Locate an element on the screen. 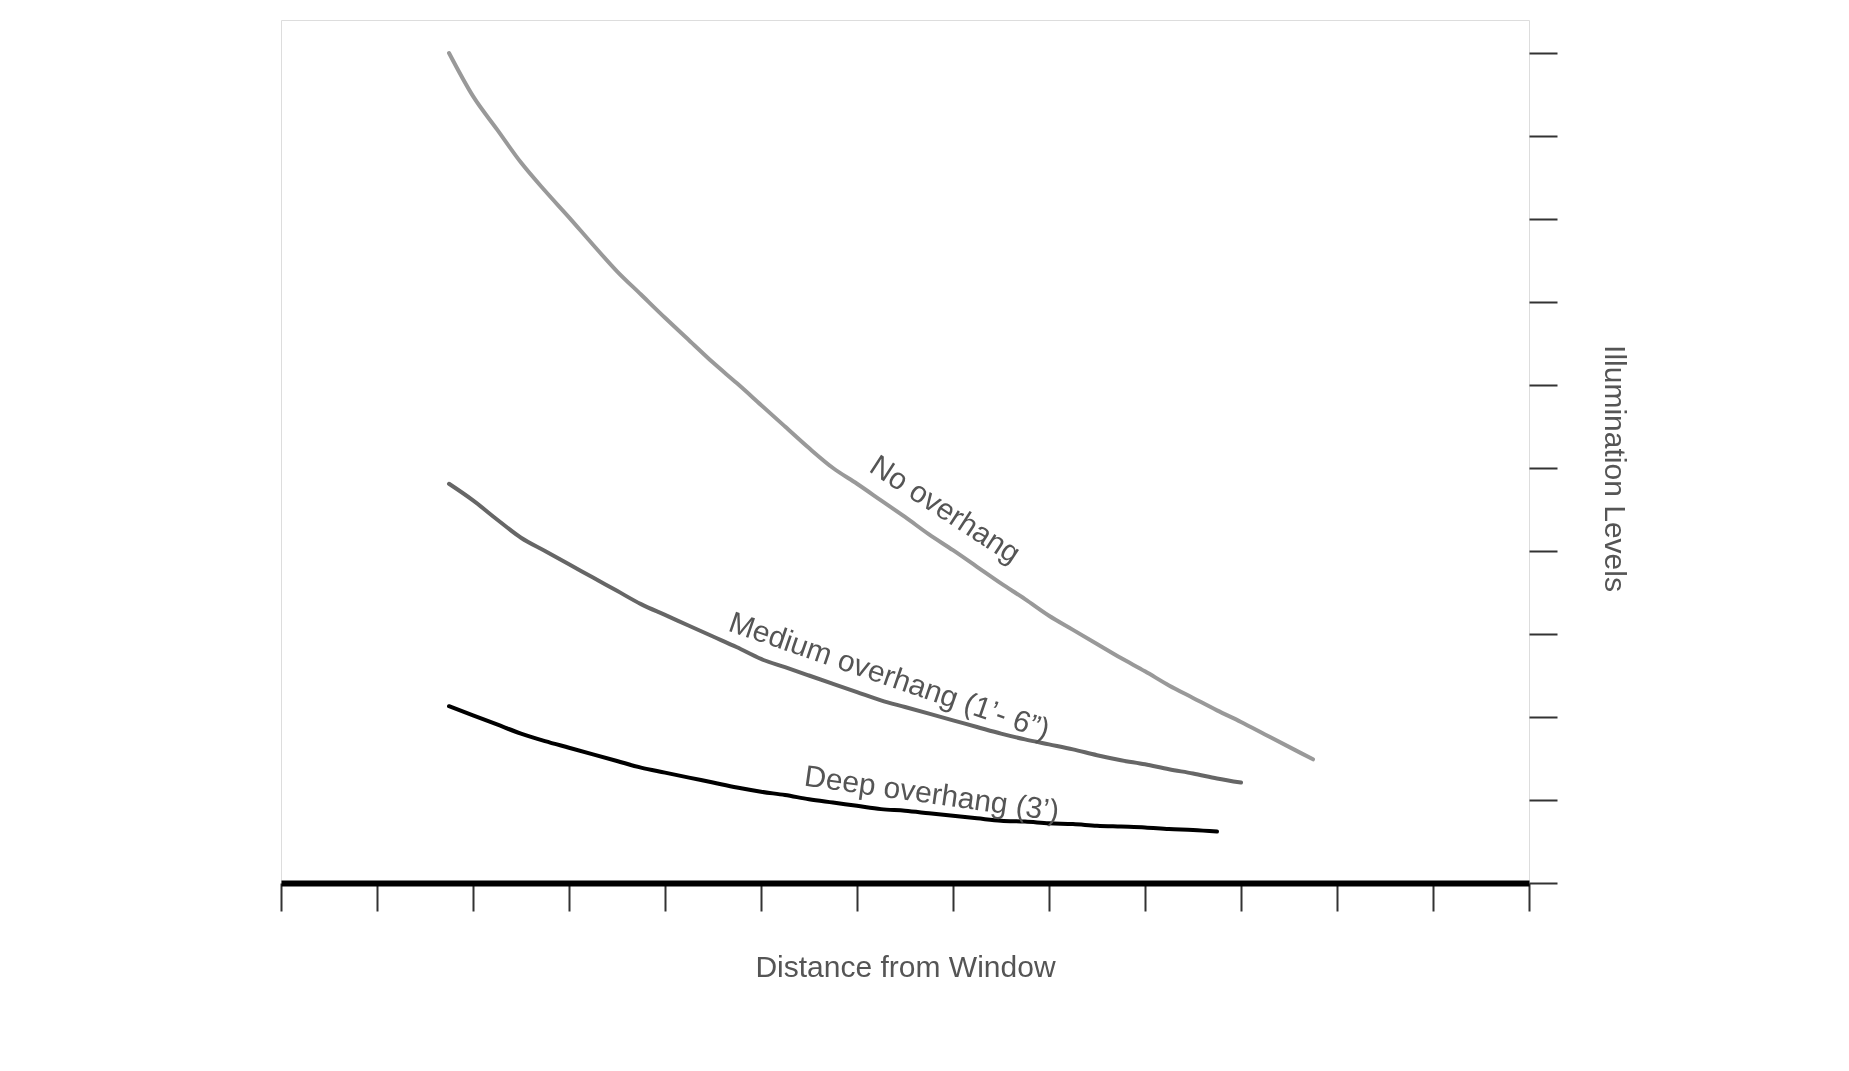 This screenshot has width=1849, height=1071. text: Deep overhang (3’) is located at coordinates (932, 793).